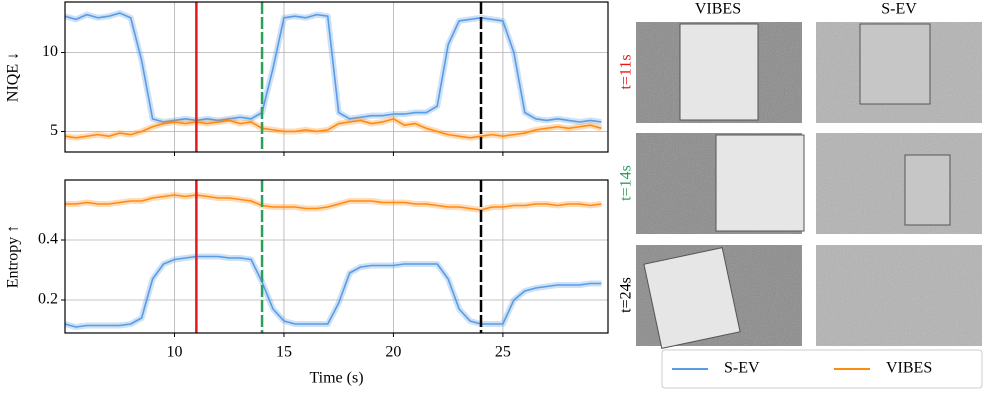 This screenshot has height=402, width=996. I want to click on column-header: VIBES, so click(718, 9).